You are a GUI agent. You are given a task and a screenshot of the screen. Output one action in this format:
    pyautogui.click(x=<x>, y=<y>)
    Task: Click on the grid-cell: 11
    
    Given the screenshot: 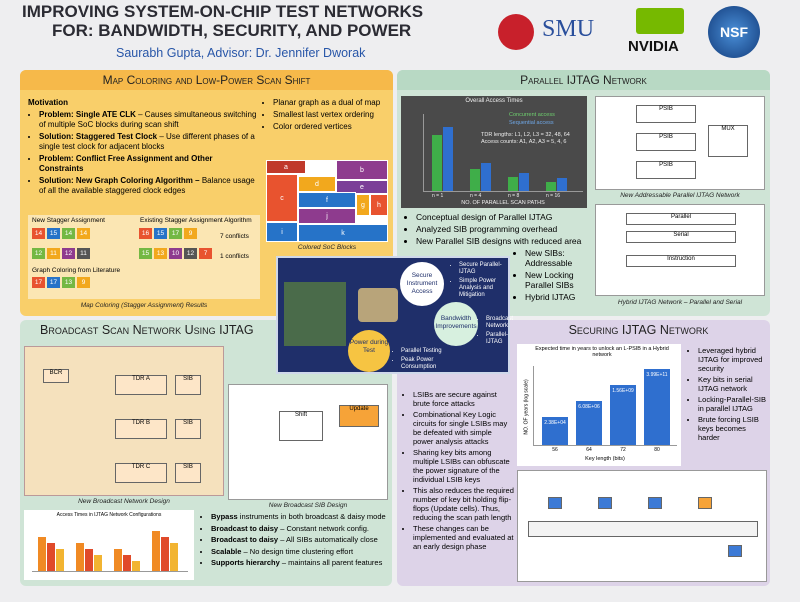 What is the action you would take?
    pyautogui.click(x=83, y=253)
    